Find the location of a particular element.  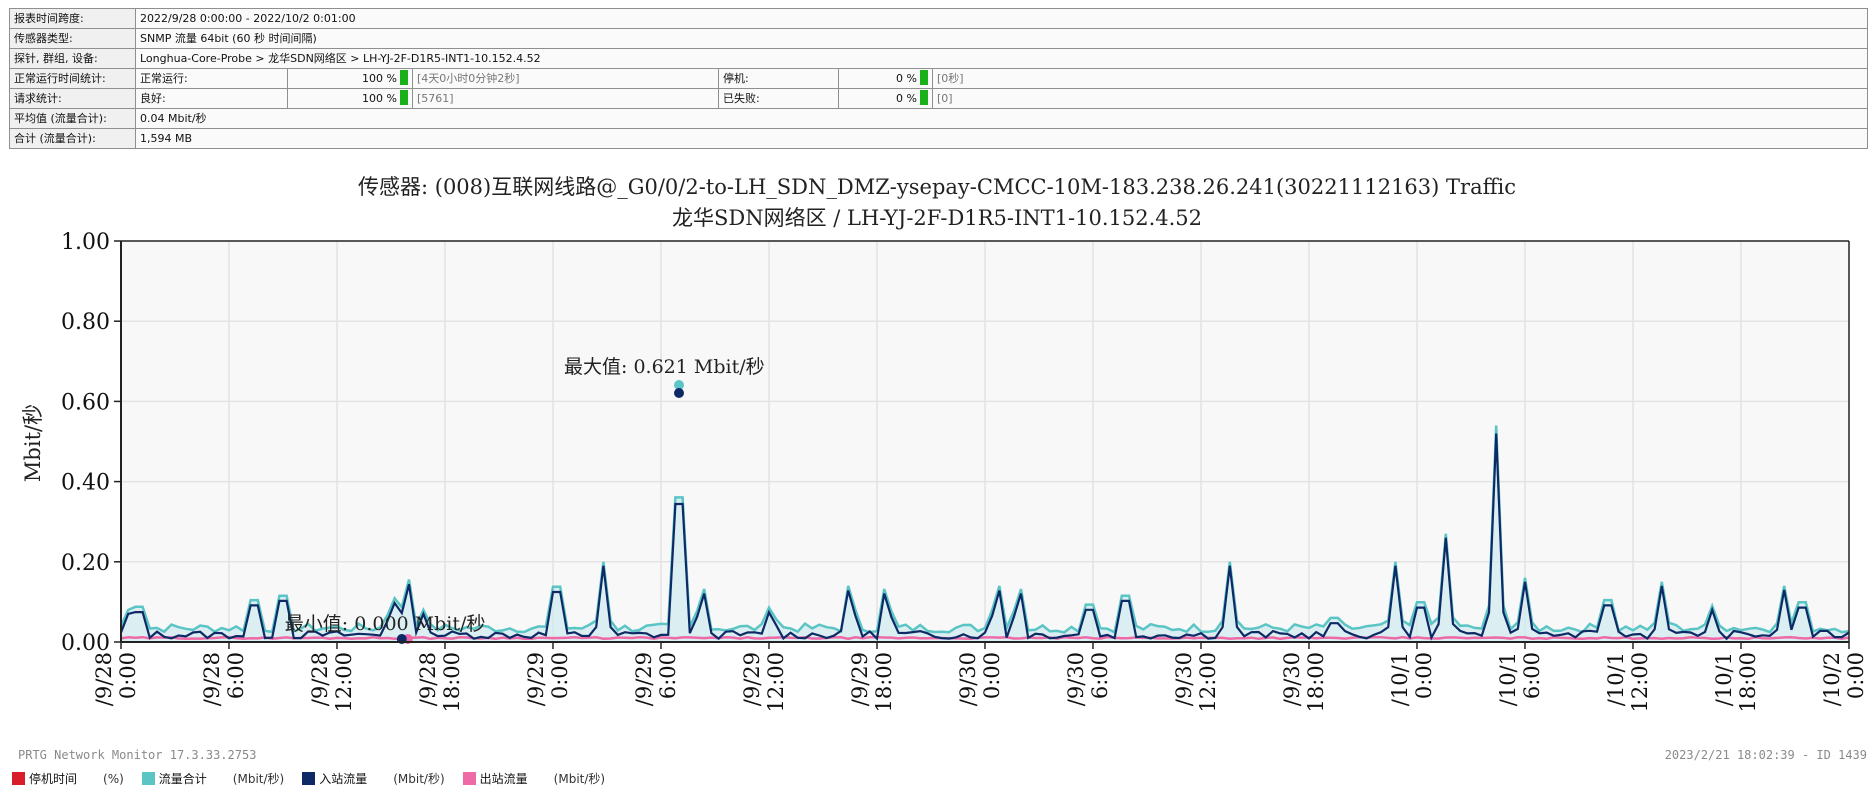

x-tick-label: /10/1 6:00 is located at coordinates (1520, 679).